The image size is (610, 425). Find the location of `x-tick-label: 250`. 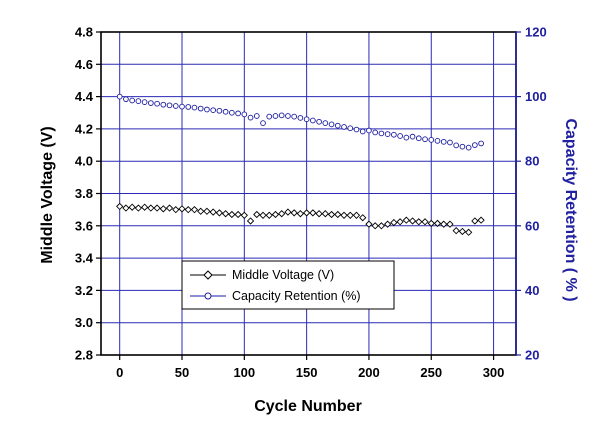

x-tick-label: 250 is located at coordinates (431, 372).